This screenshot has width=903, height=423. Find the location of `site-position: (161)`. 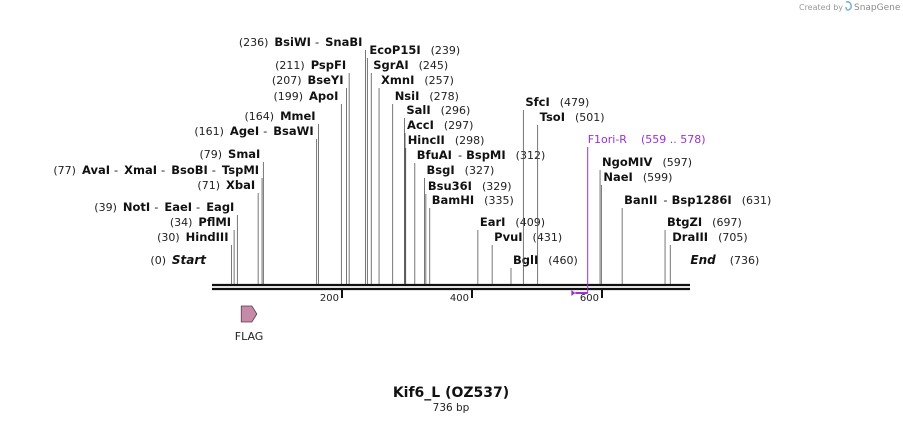

site-position: (161) is located at coordinates (209, 131).